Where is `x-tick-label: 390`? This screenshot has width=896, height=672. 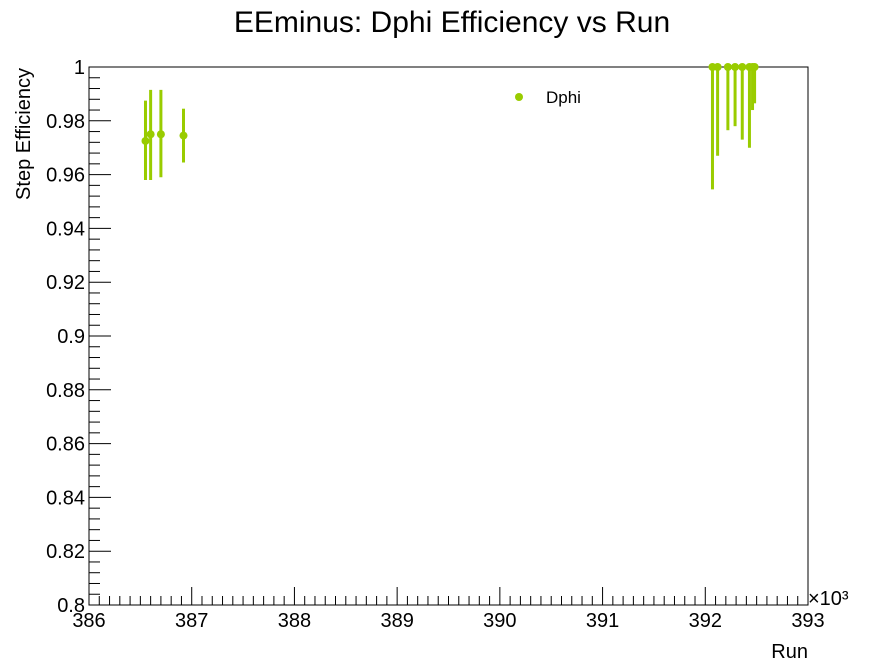 x-tick-label: 390 is located at coordinates (499, 621).